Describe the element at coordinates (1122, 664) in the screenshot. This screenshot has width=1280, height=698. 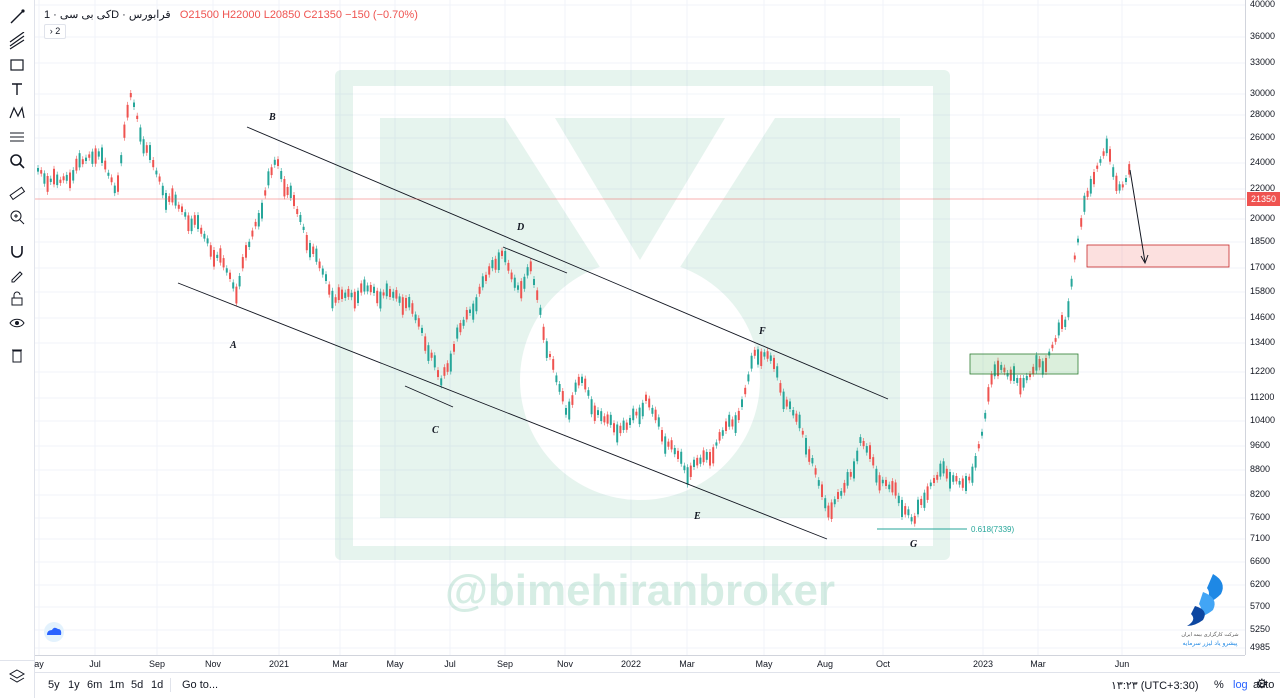
I see `time-tick: Jun` at that location.